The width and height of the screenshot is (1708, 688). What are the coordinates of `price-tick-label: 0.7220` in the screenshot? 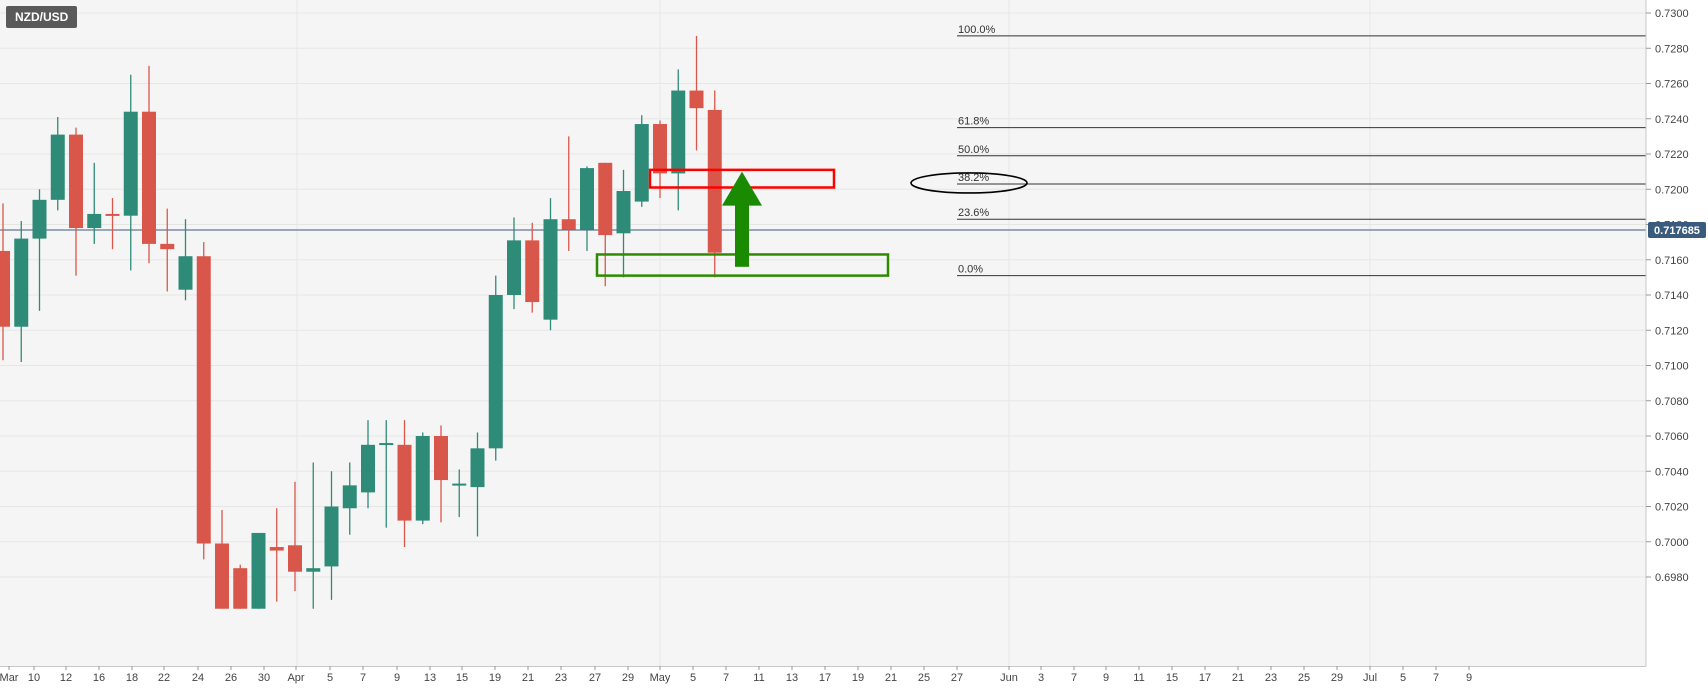 It's located at (1672, 155).